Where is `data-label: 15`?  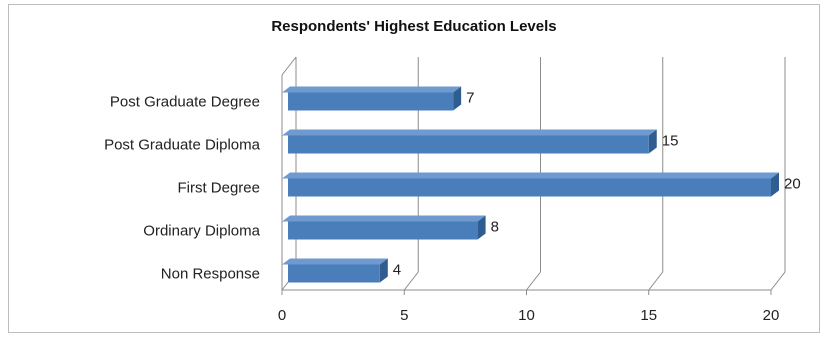 data-label: 15 is located at coordinates (670, 141).